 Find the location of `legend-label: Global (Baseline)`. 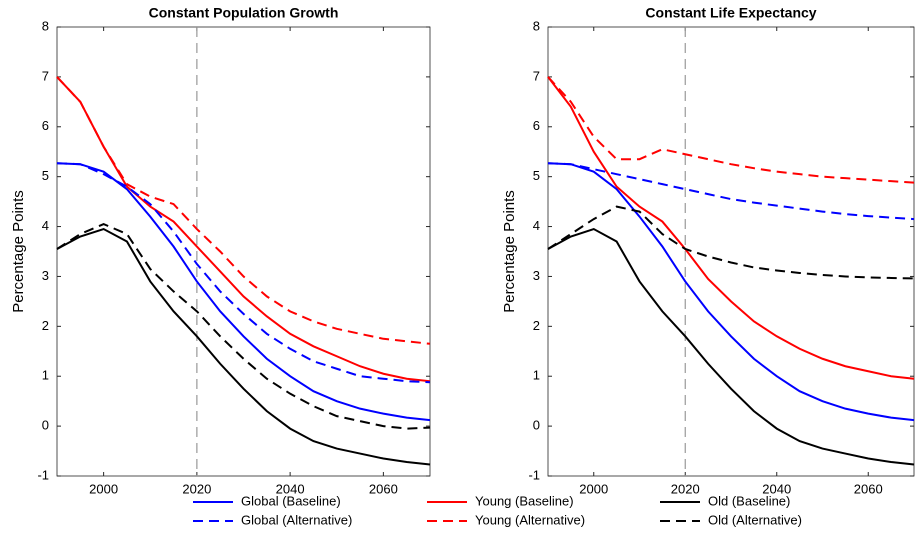

legend-label: Global (Baseline) is located at coordinates (291, 500).